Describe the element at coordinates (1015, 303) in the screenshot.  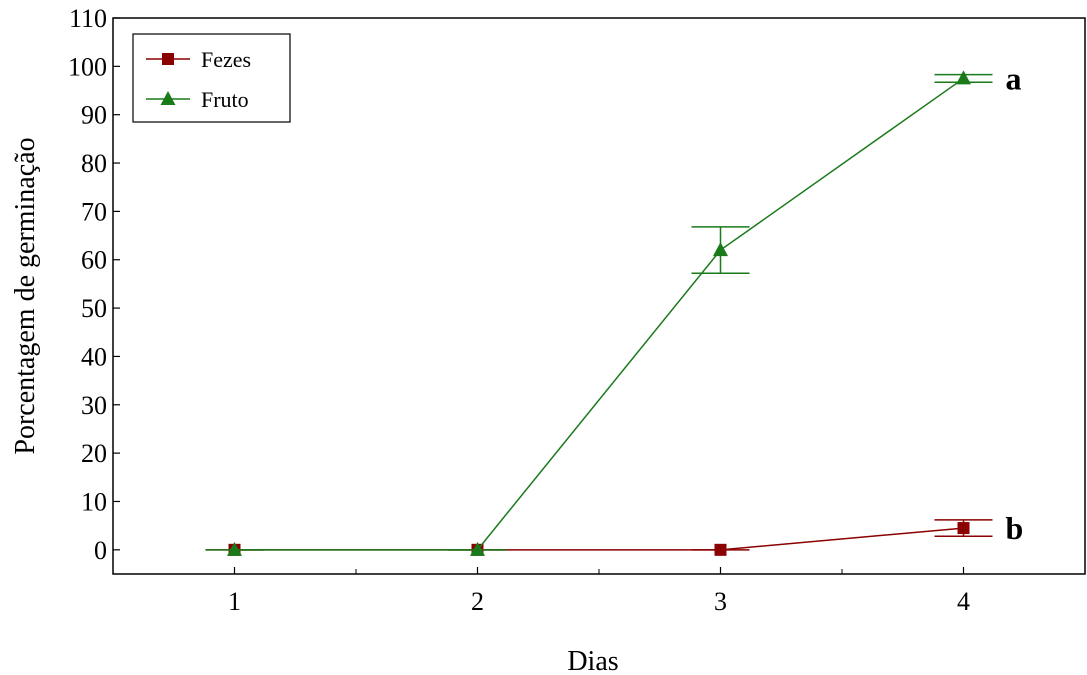
I see `annotations: ab` at that location.